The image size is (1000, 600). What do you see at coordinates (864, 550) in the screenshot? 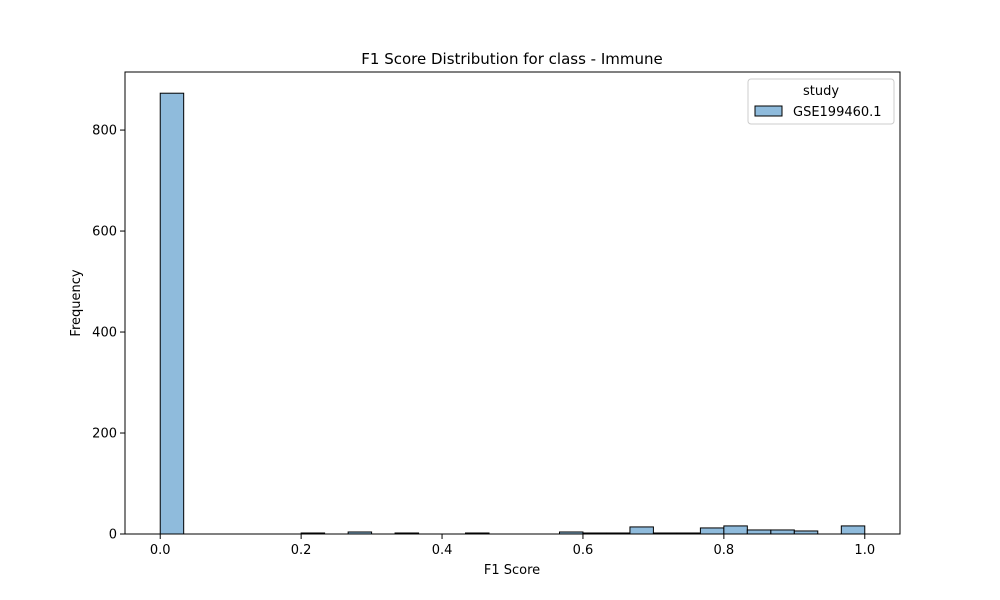
I see `x-tick-label: 1.0` at bounding box center [864, 550].